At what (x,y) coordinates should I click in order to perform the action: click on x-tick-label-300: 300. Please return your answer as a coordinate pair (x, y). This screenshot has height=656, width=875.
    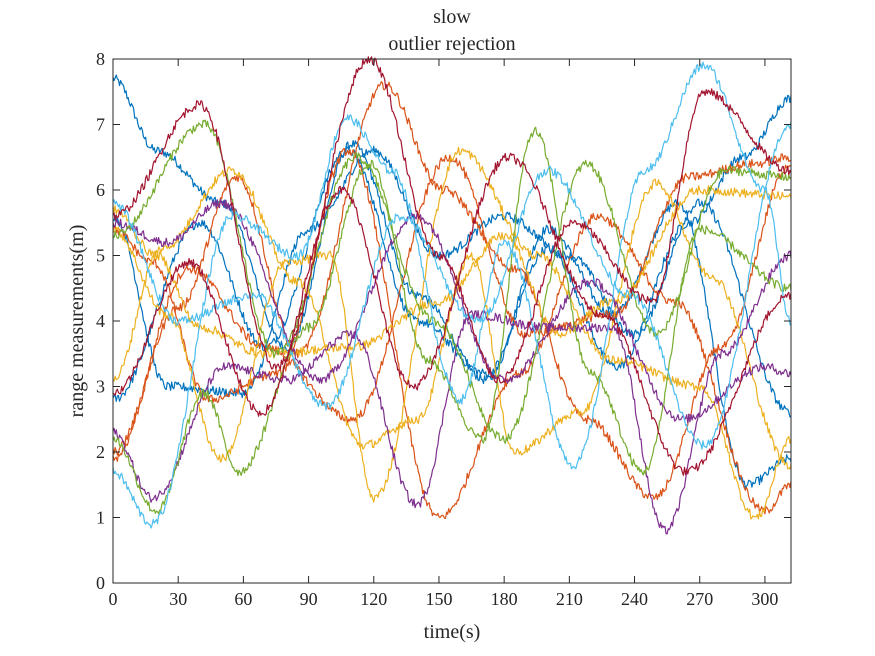
    Looking at the image, I should click on (764, 599).